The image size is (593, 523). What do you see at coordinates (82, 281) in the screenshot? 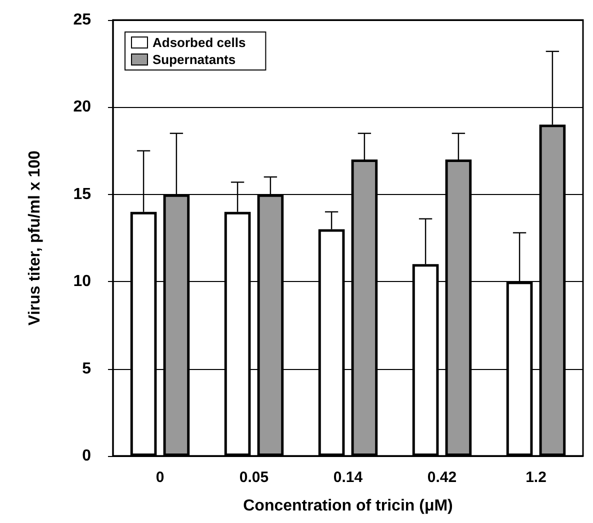
I see `y-tick-label: 10` at bounding box center [82, 281].